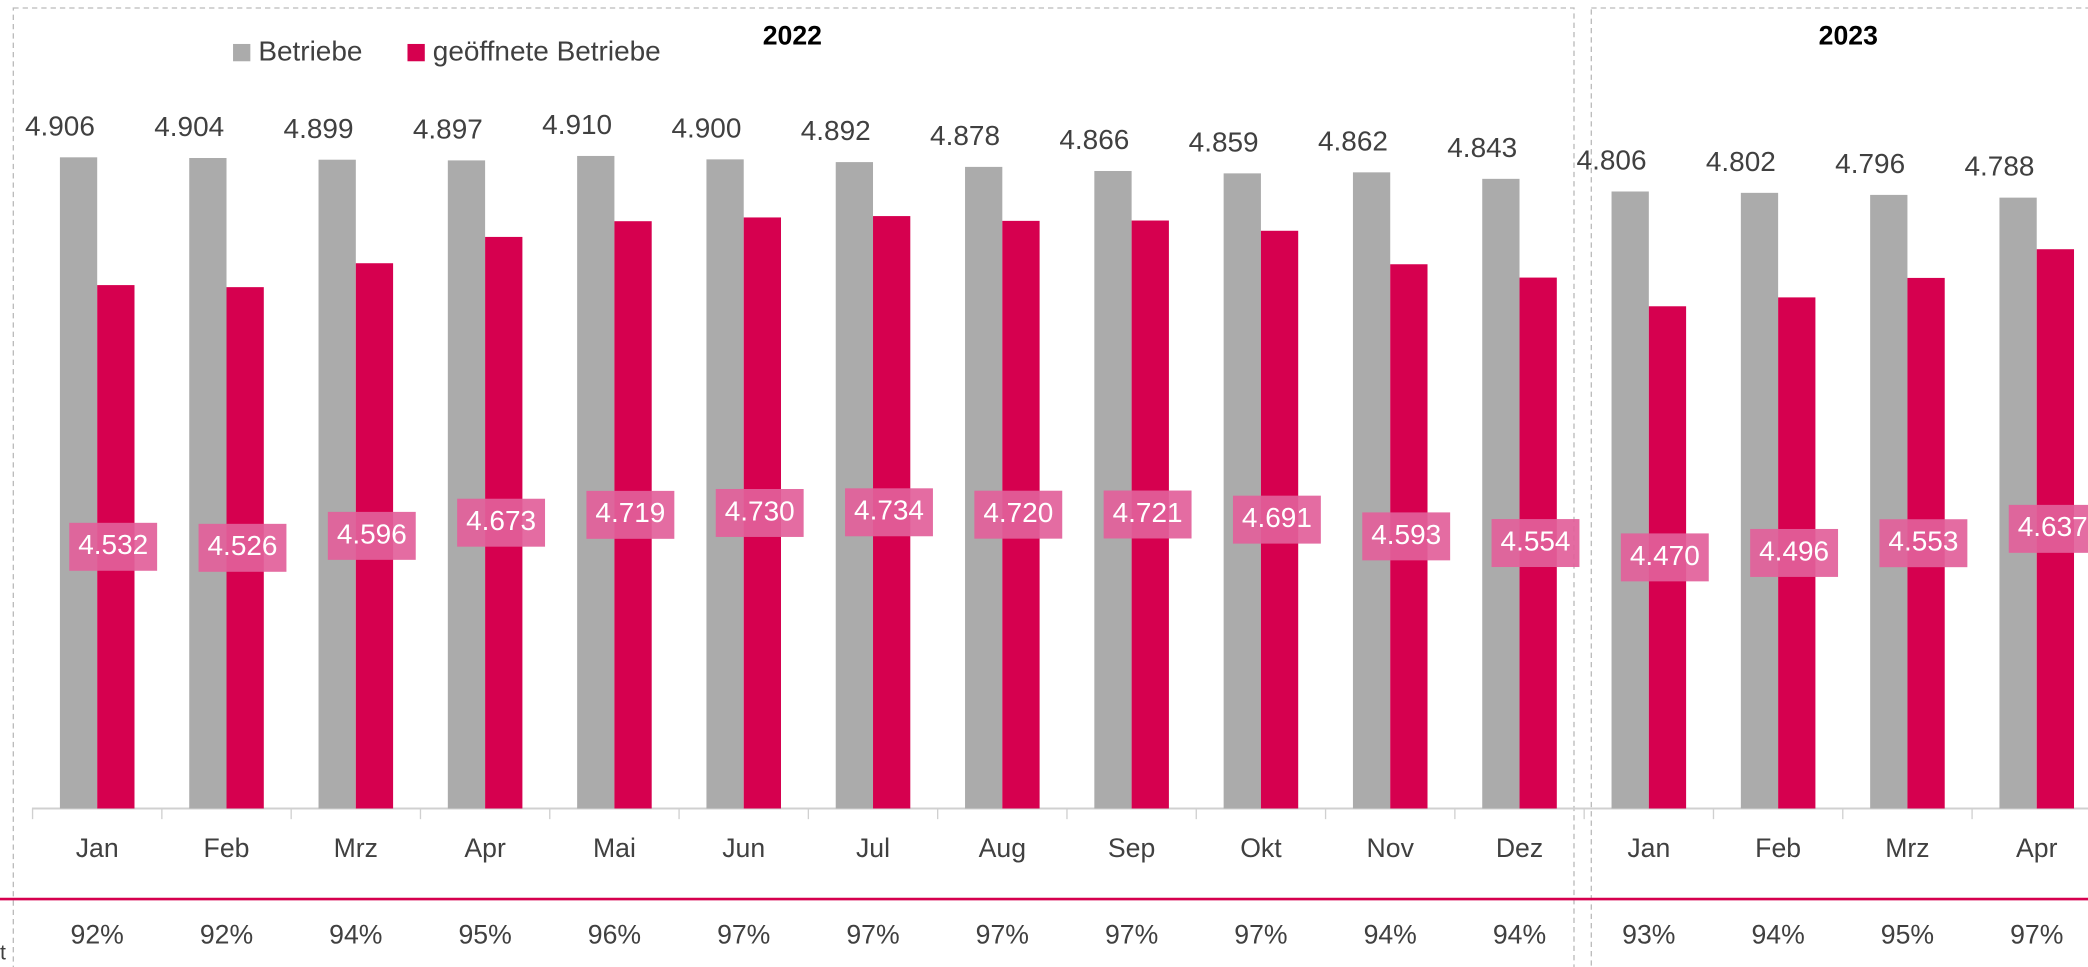 This screenshot has width=2088, height=967. I want to click on data-label: 4.526, so click(243, 545).